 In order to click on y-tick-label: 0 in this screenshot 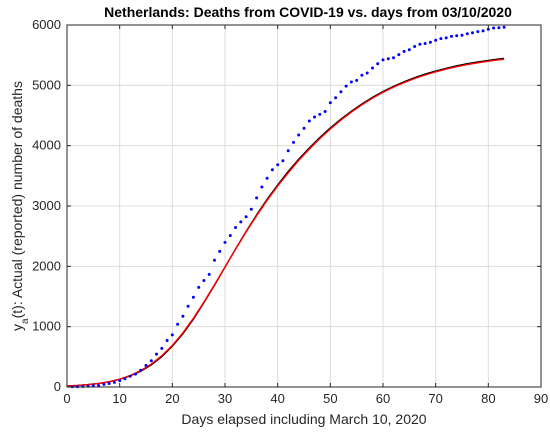, I will do `click(57, 386)`.